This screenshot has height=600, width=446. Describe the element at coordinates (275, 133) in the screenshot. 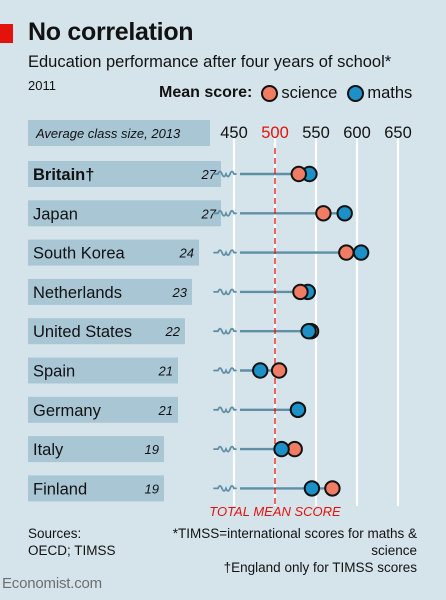

I see `x-tick-label-500: 500` at that location.